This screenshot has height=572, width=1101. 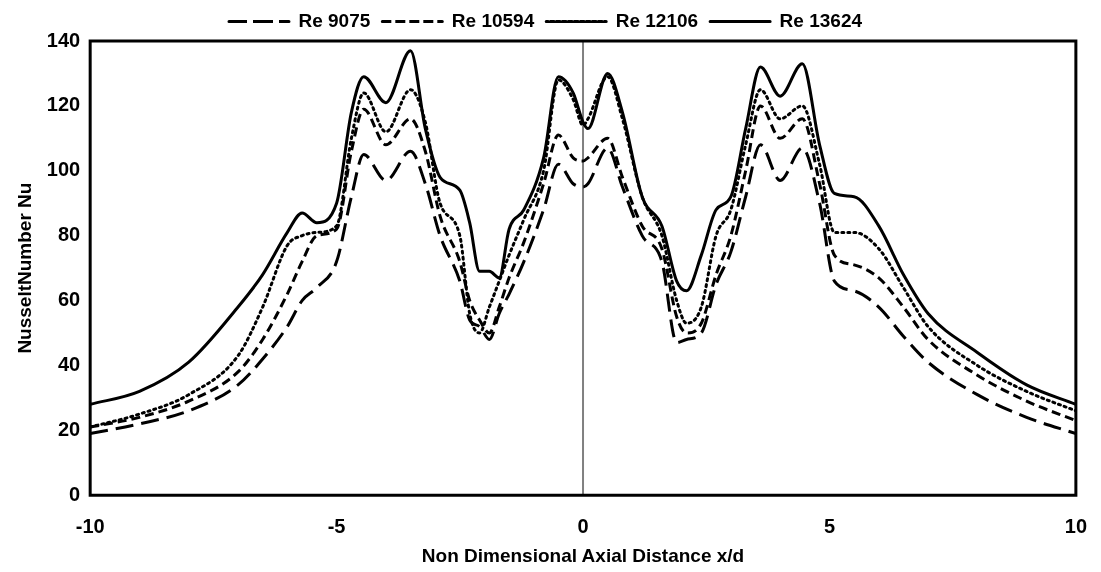 What do you see at coordinates (69, 234) in the screenshot?
I see `y-tick-label: 80` at bounding box center [69, 234].